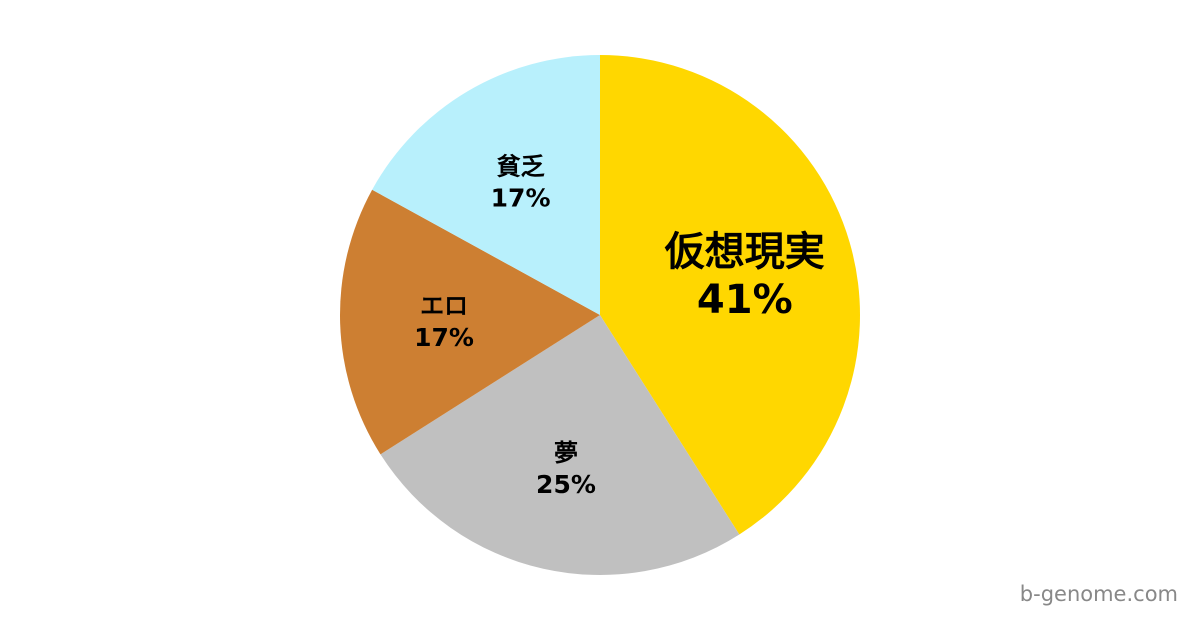  Describe the element at coordinates (745, 300) in the screenshot. I see `slice-value-label: 41%` at that location.